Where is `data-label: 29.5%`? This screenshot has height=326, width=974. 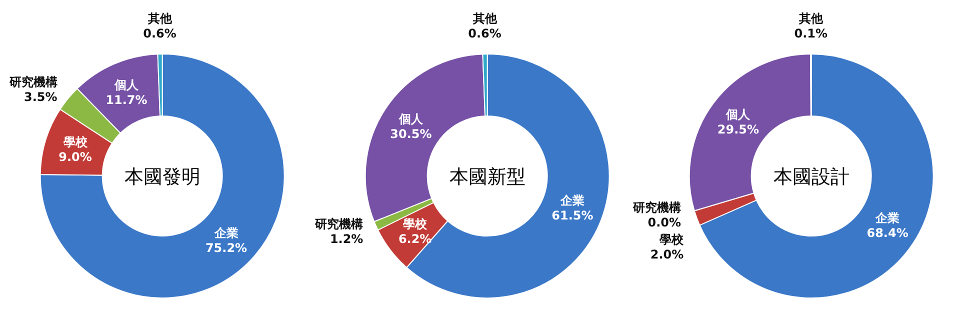 data-label: 29.5% is located at coordinates (739, 129).